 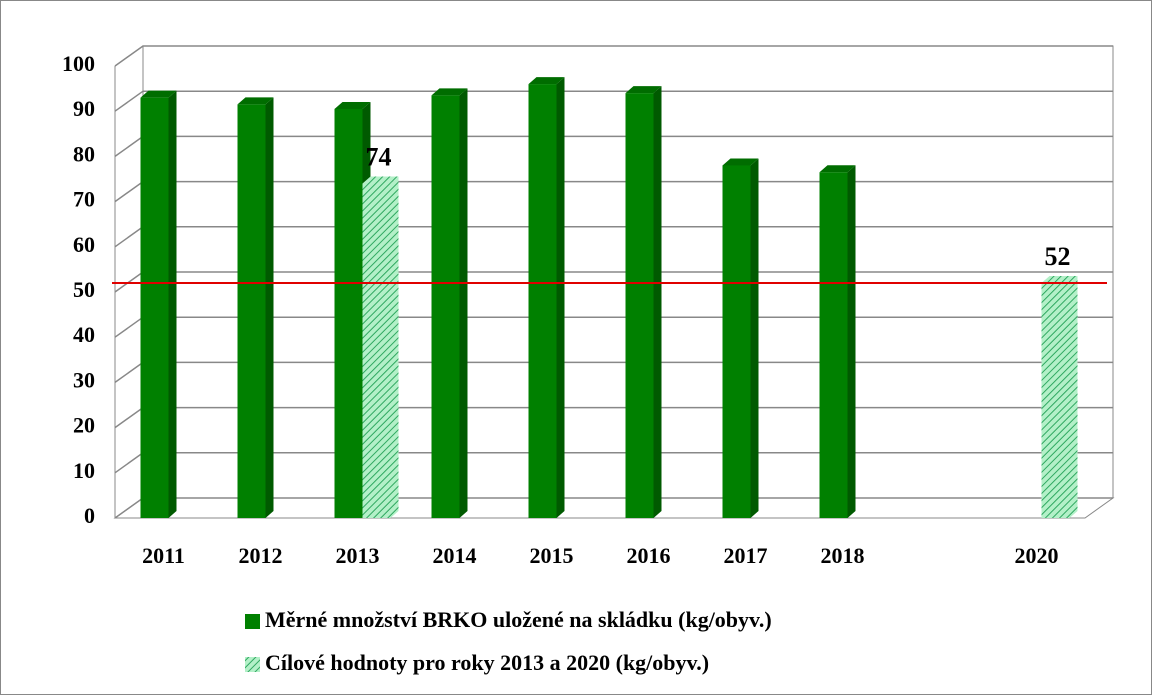 I want to click on x-tick-label: 2016, so click(x=649, y=555).